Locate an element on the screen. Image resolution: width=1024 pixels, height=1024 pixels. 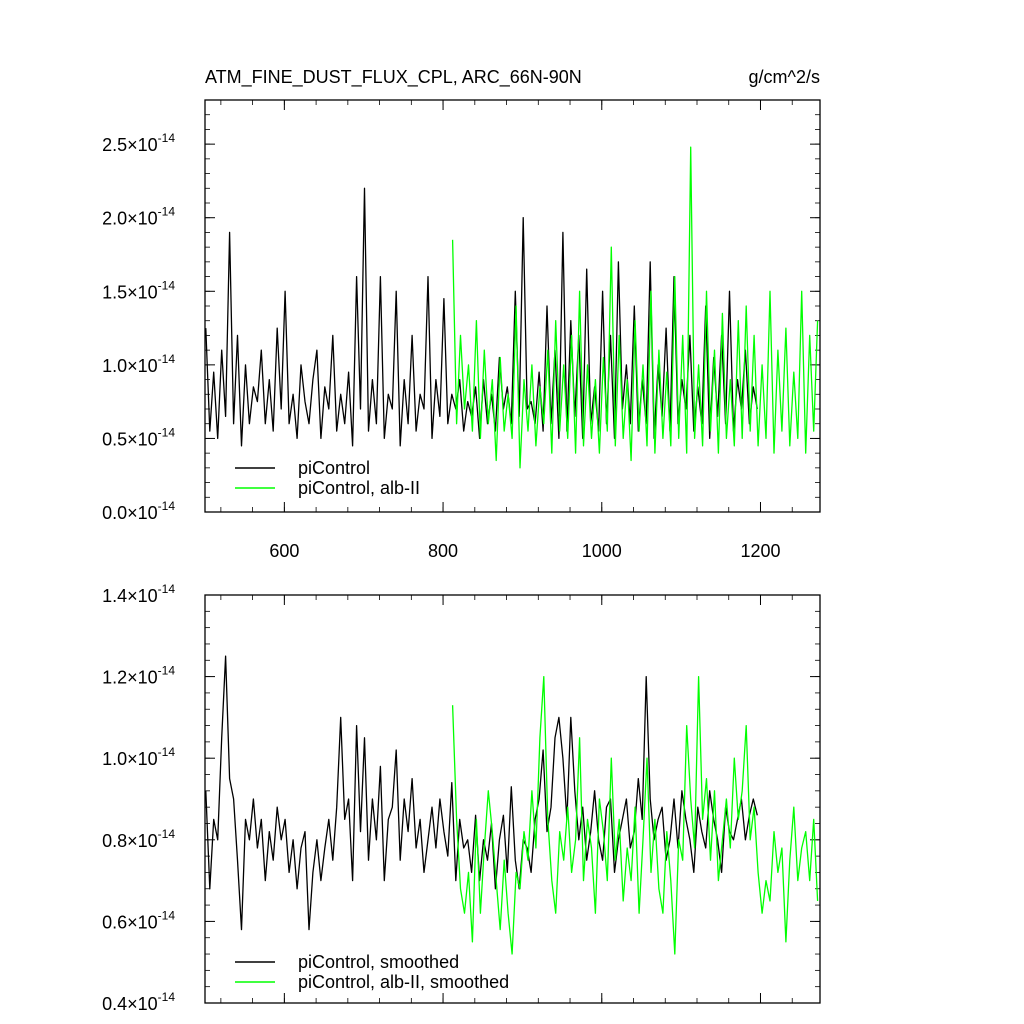
top-xtick-label: 800 is located at coordinates (443, 551).